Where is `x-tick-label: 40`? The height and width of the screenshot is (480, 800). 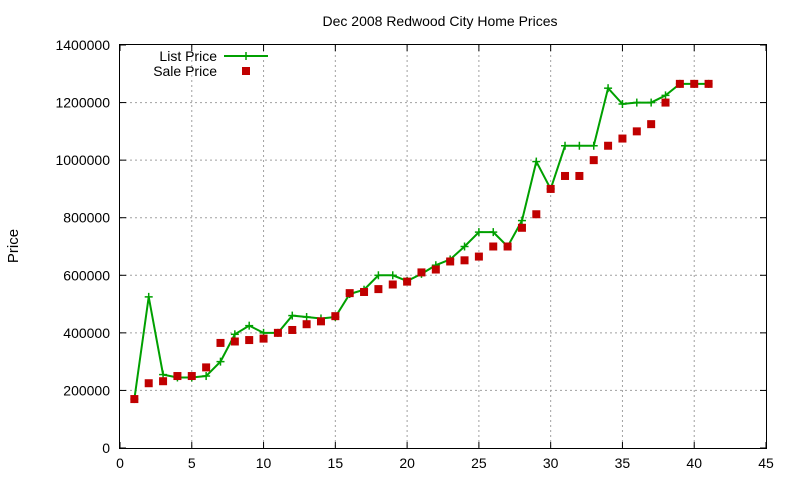 x-tick-label: 40 is located at coordinates (694, 463).